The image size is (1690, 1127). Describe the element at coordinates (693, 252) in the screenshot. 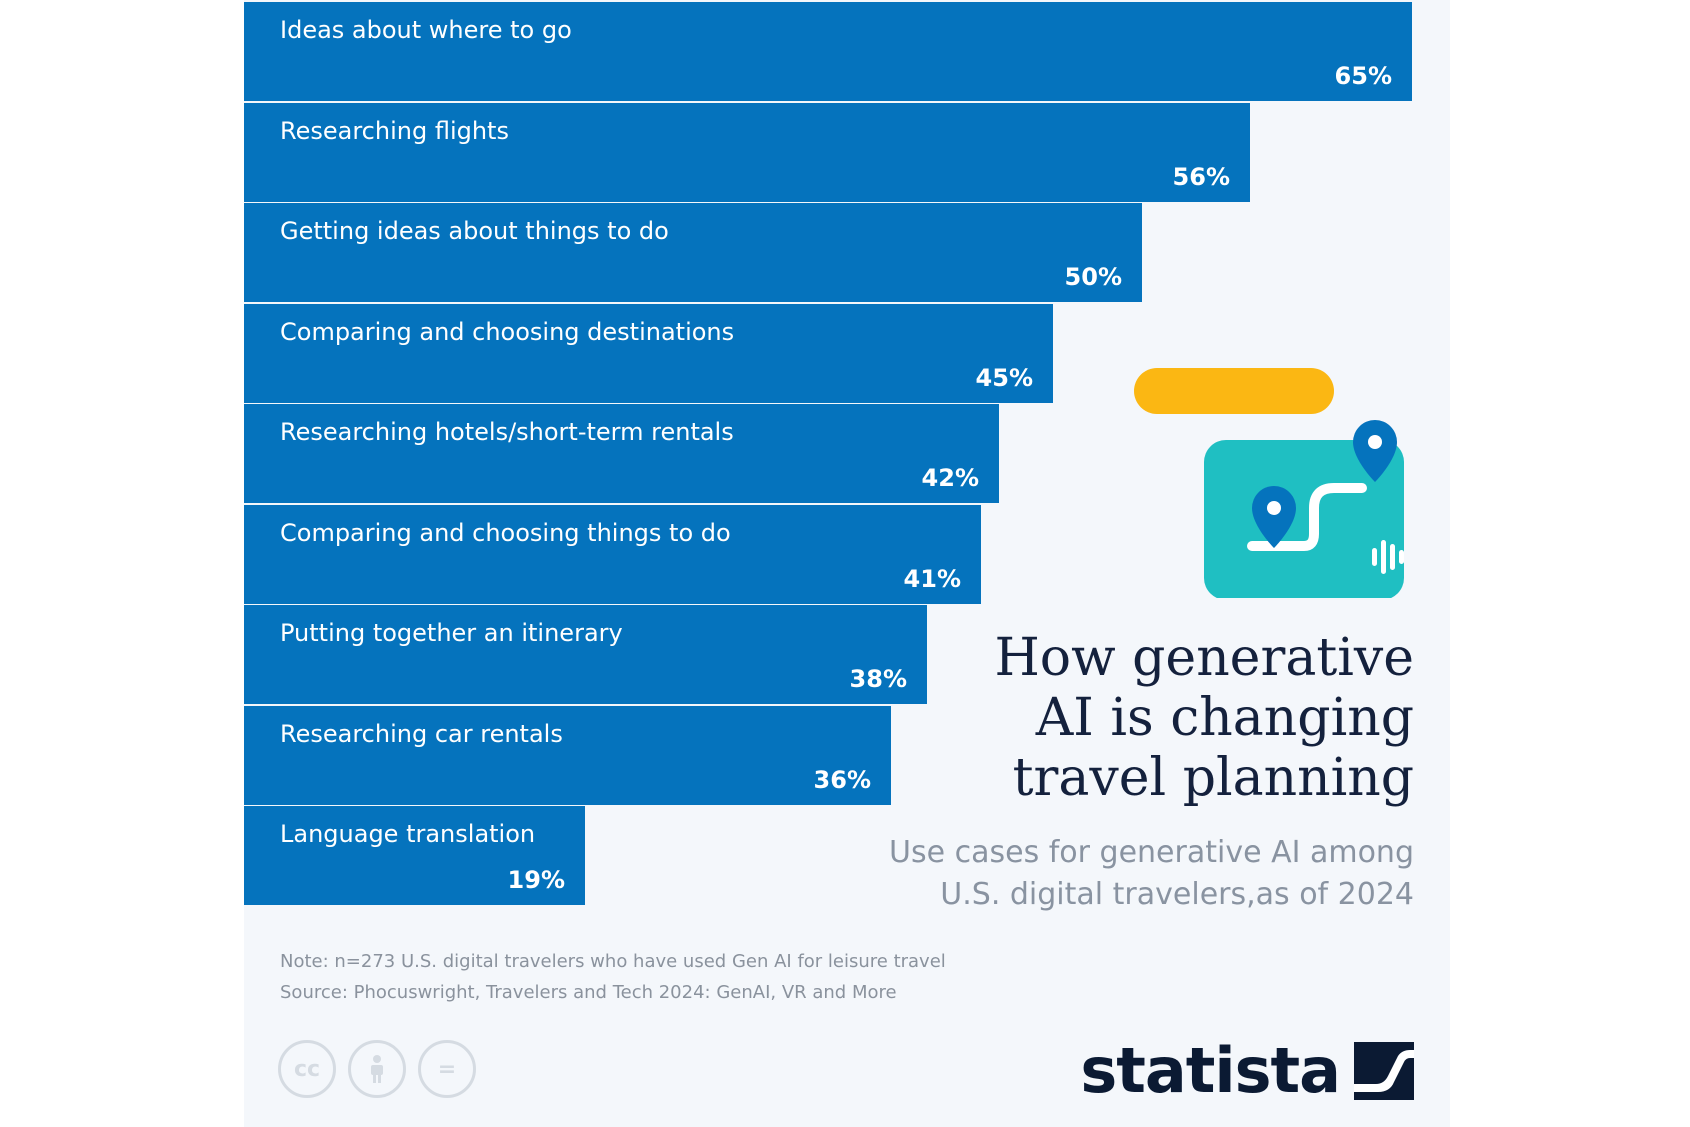

I see `bar: Getting ideas about things to do 50%` at that location.